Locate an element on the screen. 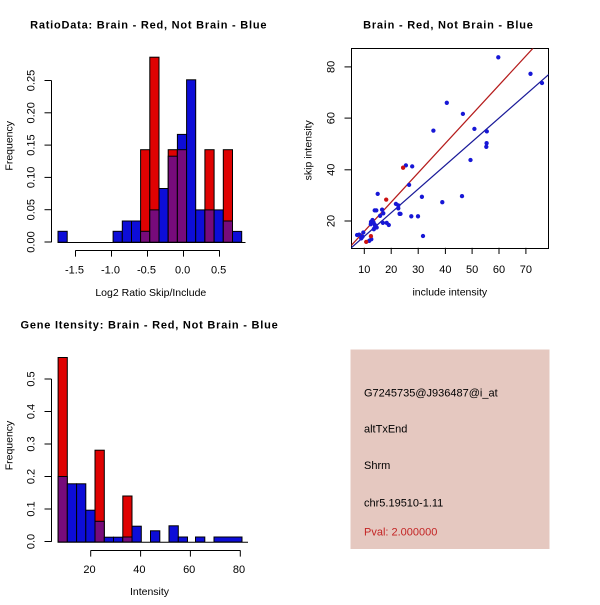 This screenshot has width=600, height=605. svg-text: skip intensity is located at coordinates (309, 149).